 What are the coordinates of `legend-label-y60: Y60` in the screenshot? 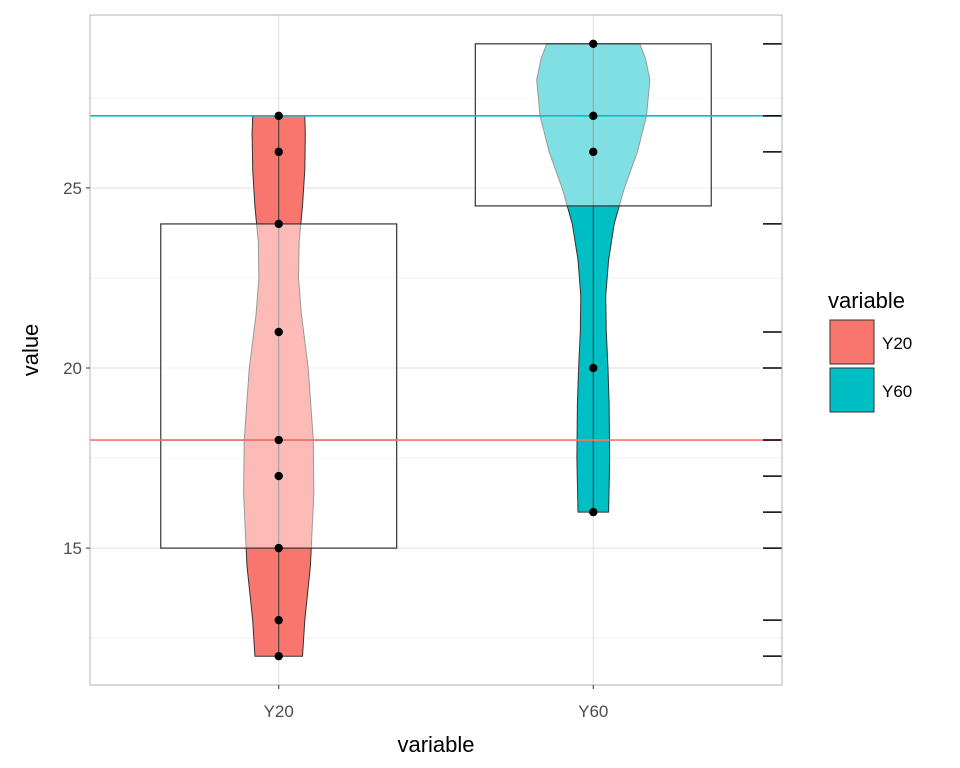 It's located at (897, 391).